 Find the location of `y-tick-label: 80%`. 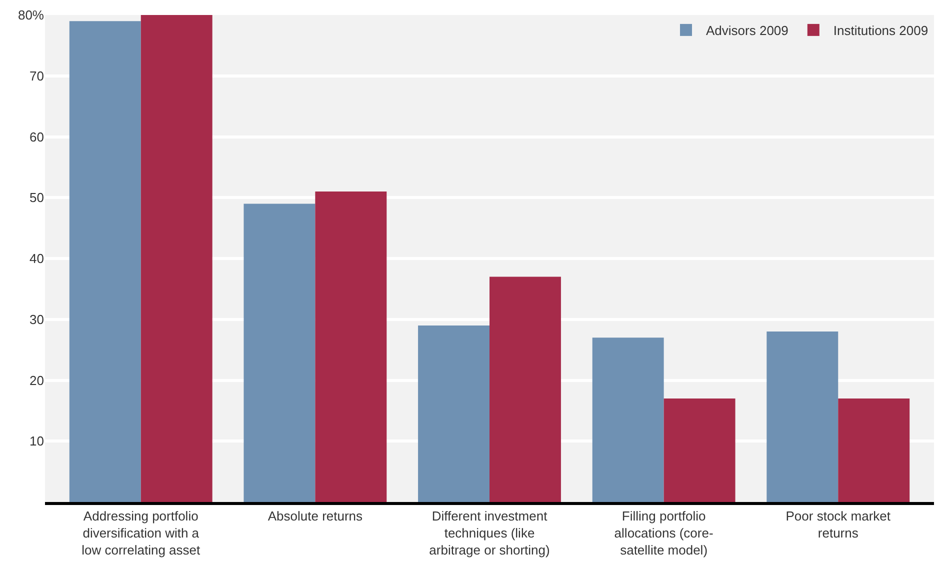

y-tick-label: 80% is located at coordinates (31, 15).